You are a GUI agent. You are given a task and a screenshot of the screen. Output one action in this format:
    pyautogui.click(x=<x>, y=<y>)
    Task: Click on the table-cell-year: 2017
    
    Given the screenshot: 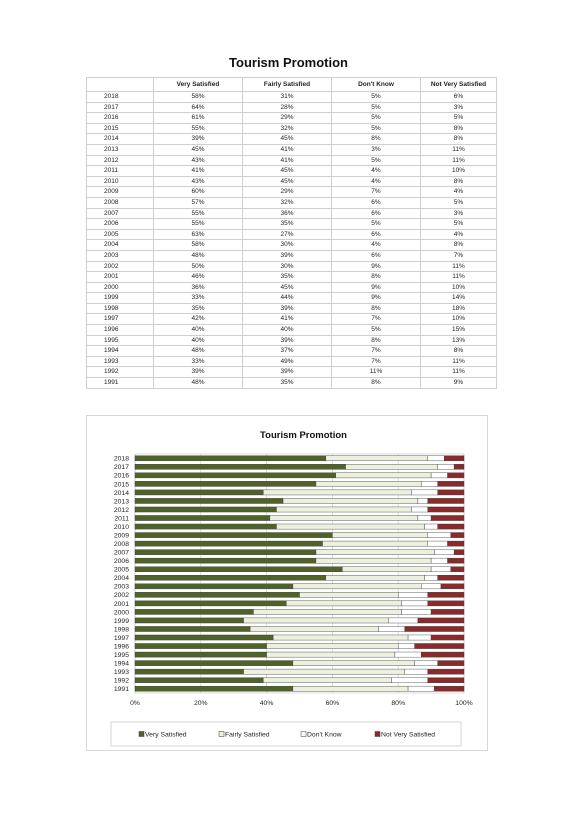 What is the action you would take?
    pyautogui.click(x=120, y=107)
    